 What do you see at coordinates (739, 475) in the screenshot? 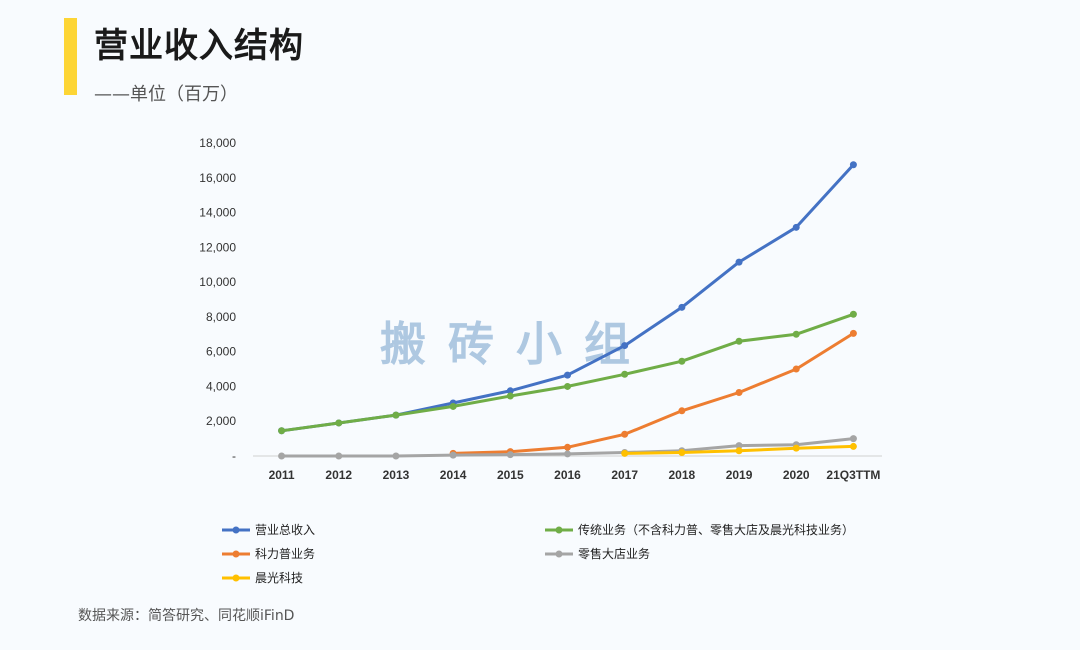
I see `x-tick-label: 2019` at bounding box center [739, 475].